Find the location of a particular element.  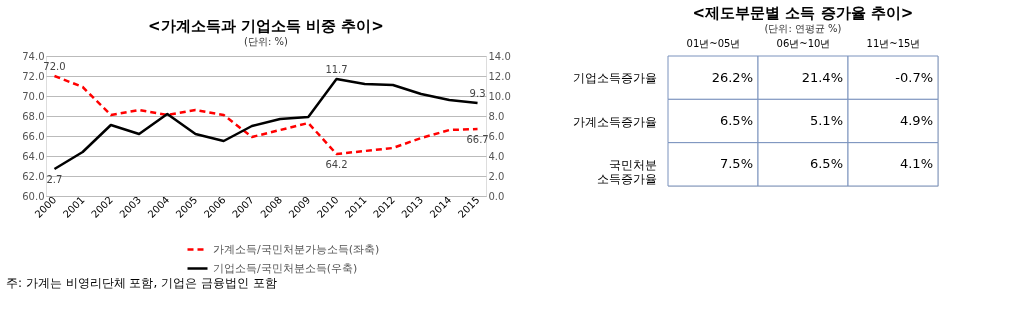

category-label: 11년~15년 is located at coordinates (893, 43).